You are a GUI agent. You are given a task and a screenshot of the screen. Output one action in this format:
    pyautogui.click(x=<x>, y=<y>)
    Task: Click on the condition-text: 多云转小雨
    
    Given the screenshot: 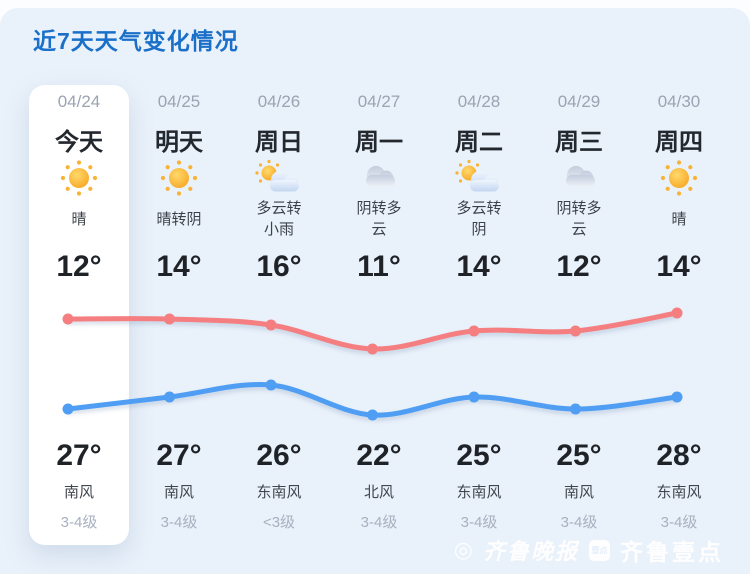 What is the action you would take?
    pyautogui.click(x=279, y=219)
    